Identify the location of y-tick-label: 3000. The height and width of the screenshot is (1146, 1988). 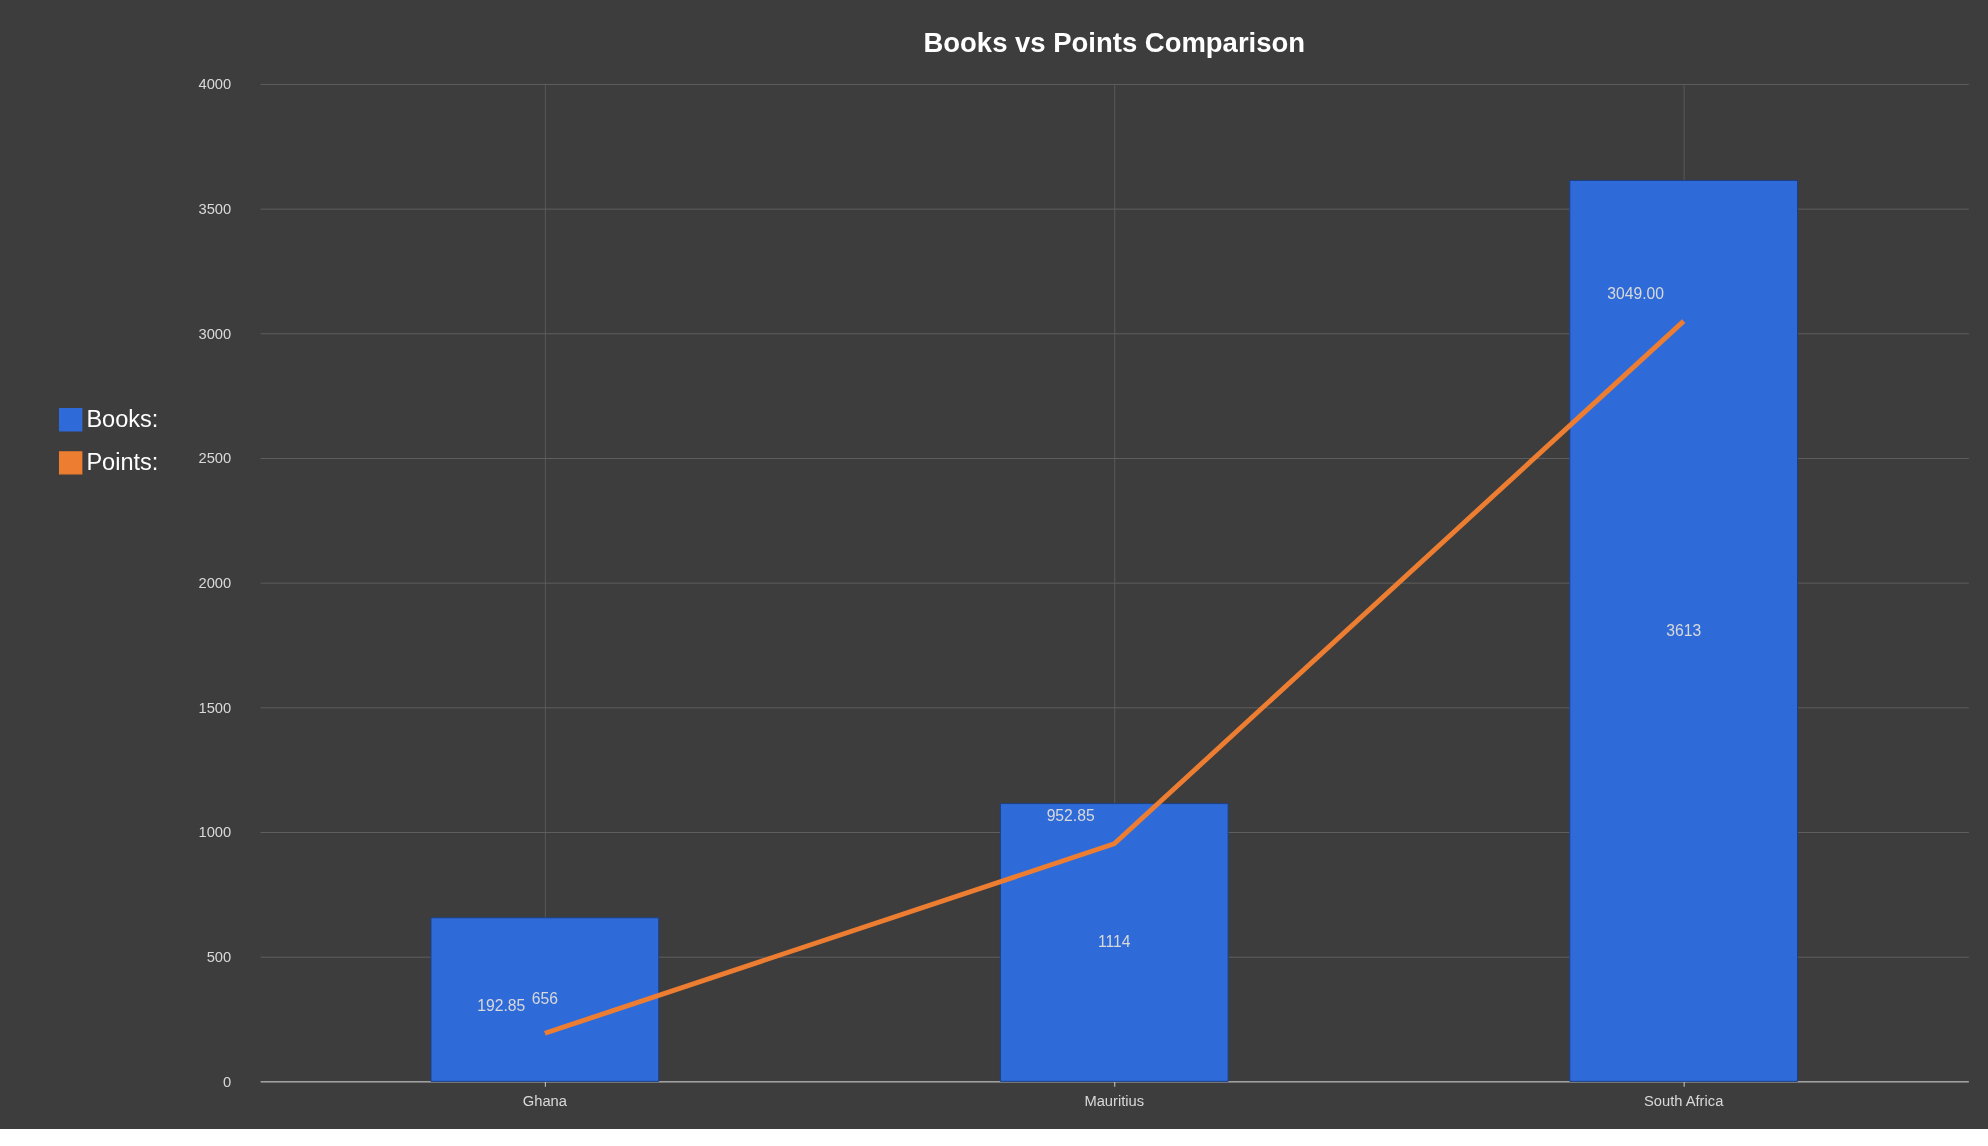
(215, 333).